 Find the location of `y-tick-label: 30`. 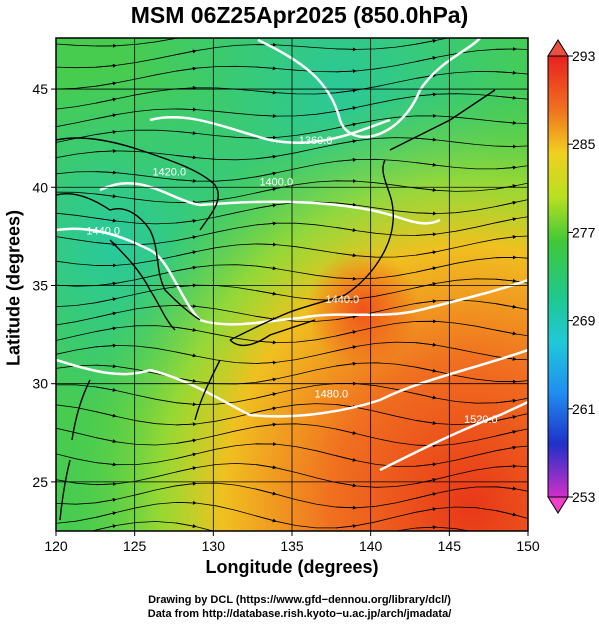

y-tick-label: 30 is located at coordinates (40, 384).